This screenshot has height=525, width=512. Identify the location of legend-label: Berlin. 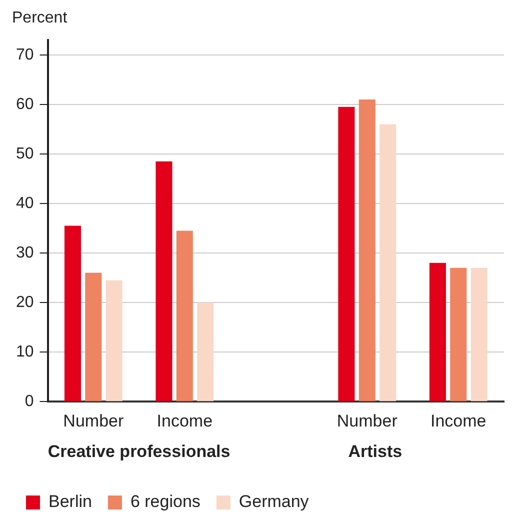
(70, 502).